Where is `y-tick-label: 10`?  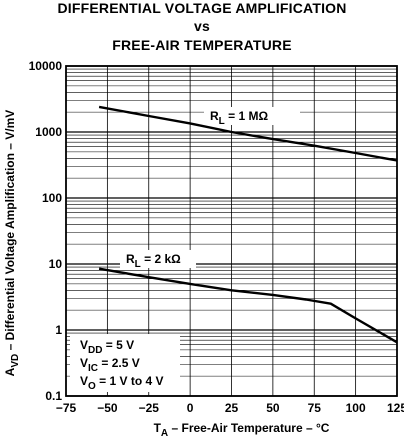
y-tick-label: 10 is located at coordinates (56, 264).